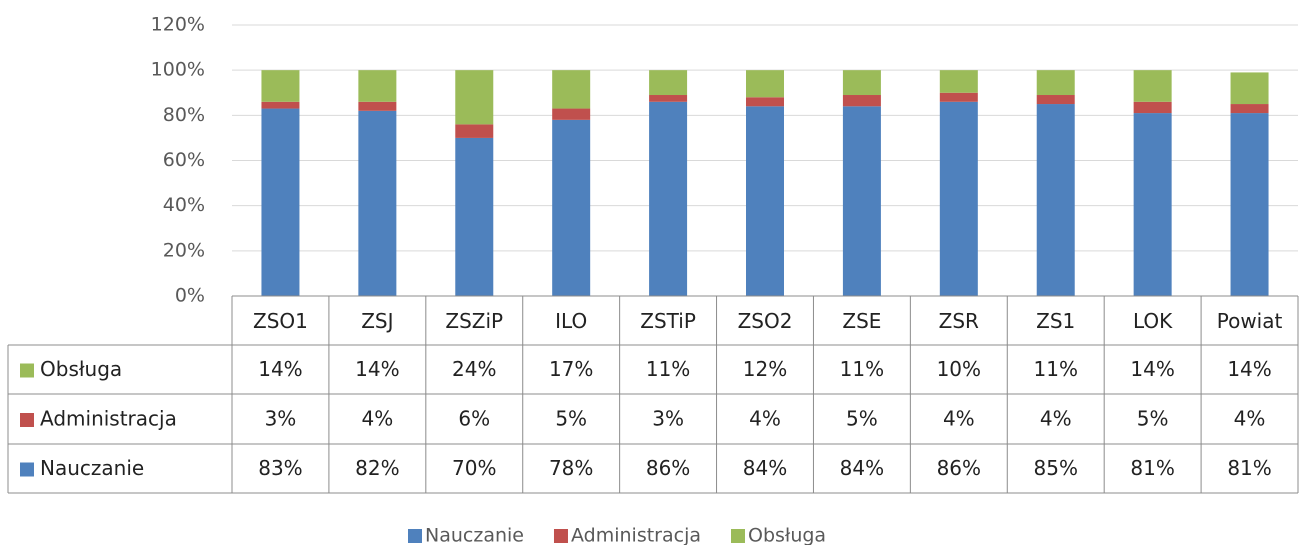 This screenshot has height=545, width=1299. I want to click on y-tick-label: 60%, so click(184, 160).